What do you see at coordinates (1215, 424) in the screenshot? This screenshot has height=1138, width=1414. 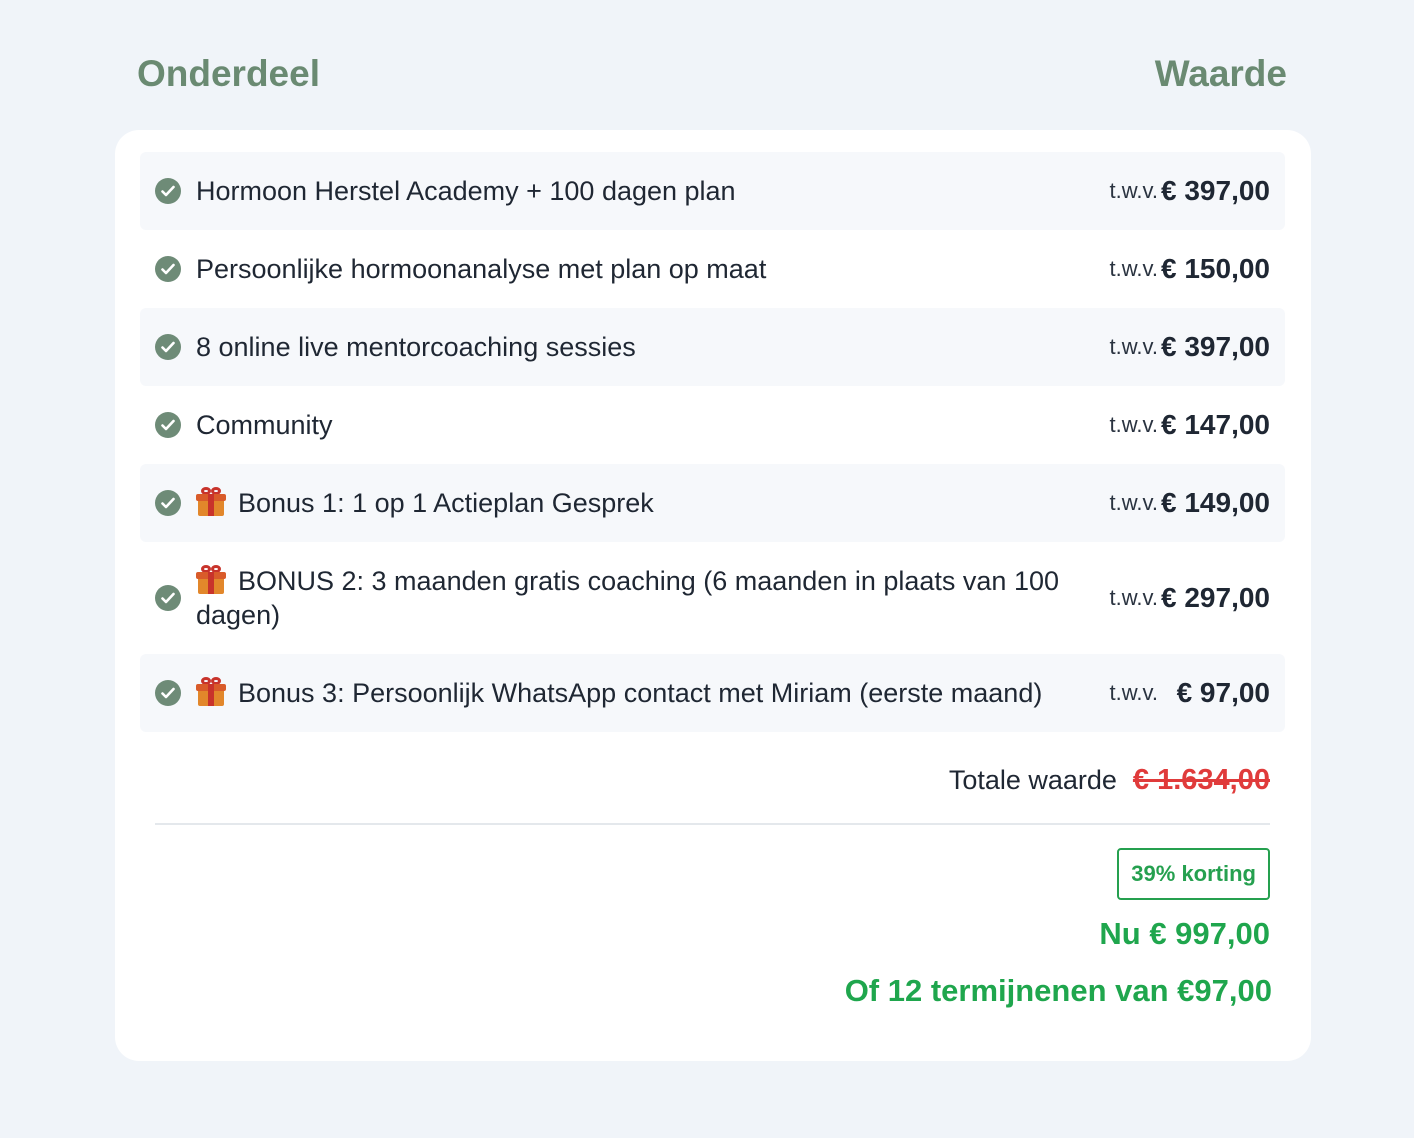 I see `item-price: € 147,00` at bounding box center [1215, 424].